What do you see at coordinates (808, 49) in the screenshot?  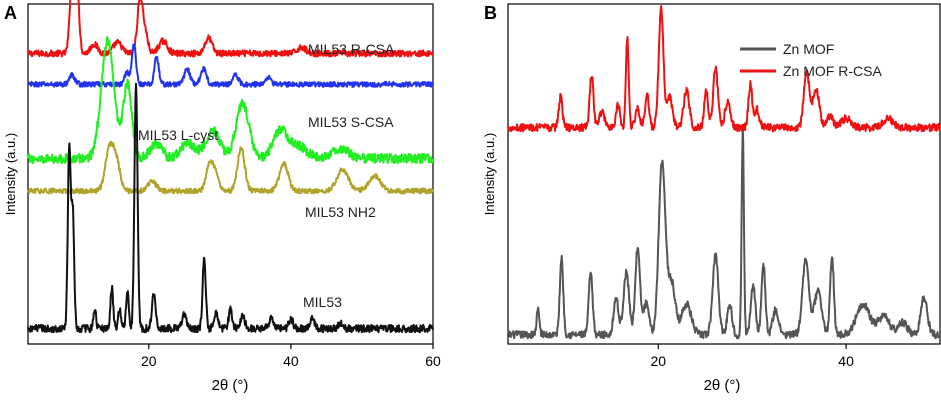 I see `legend-label-zn-mof: Zn MOF` at bounding box center [808, 49].